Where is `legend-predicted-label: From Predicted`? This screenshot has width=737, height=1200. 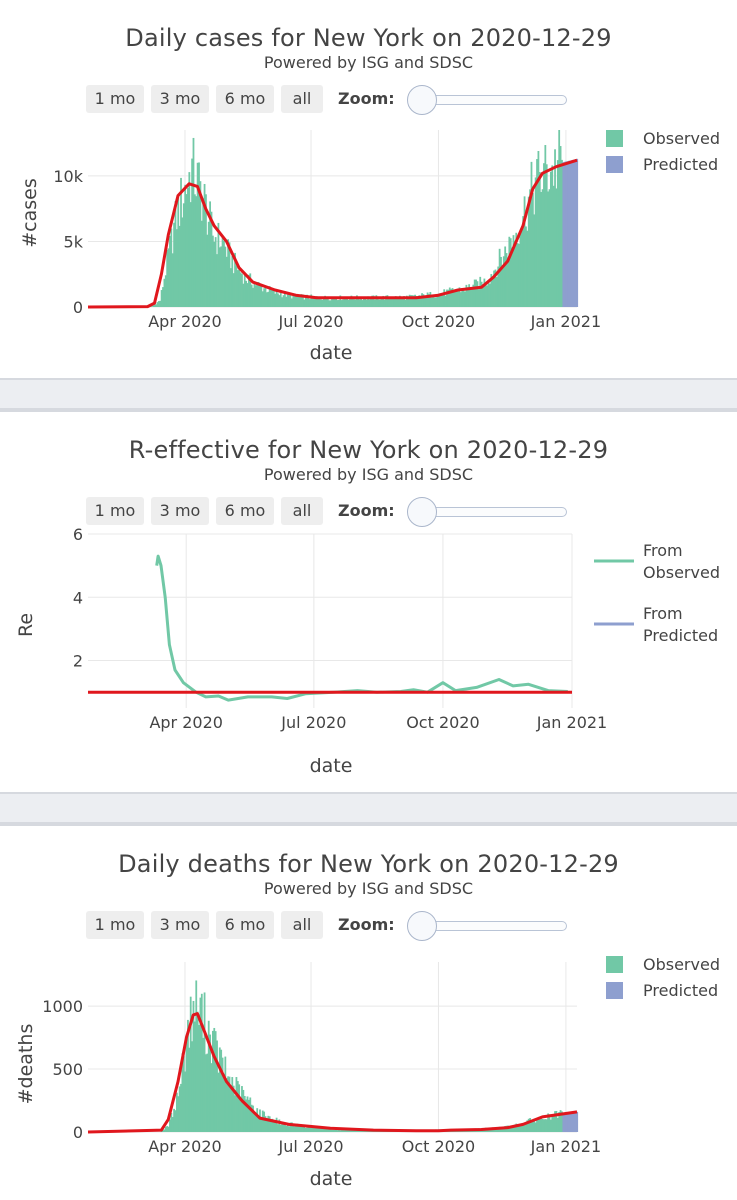
legend-predicted-label: From Predicted is located at coordinates (680, 624).